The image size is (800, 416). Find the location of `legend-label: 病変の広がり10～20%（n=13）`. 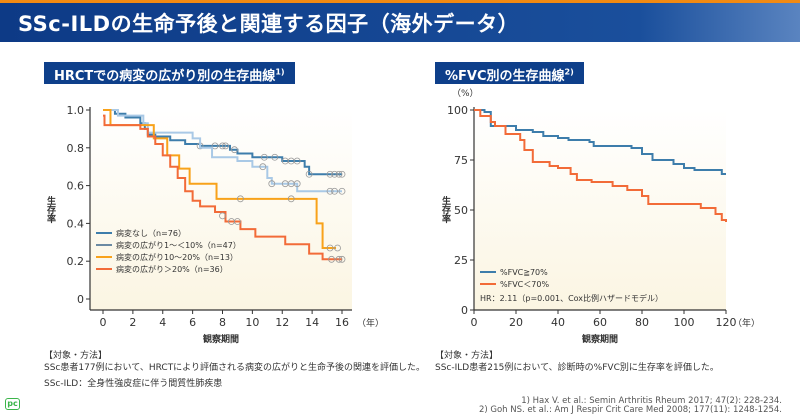

legend-label: 病変の広がり10～20%（n=13） is located at coordinates (177, 257).